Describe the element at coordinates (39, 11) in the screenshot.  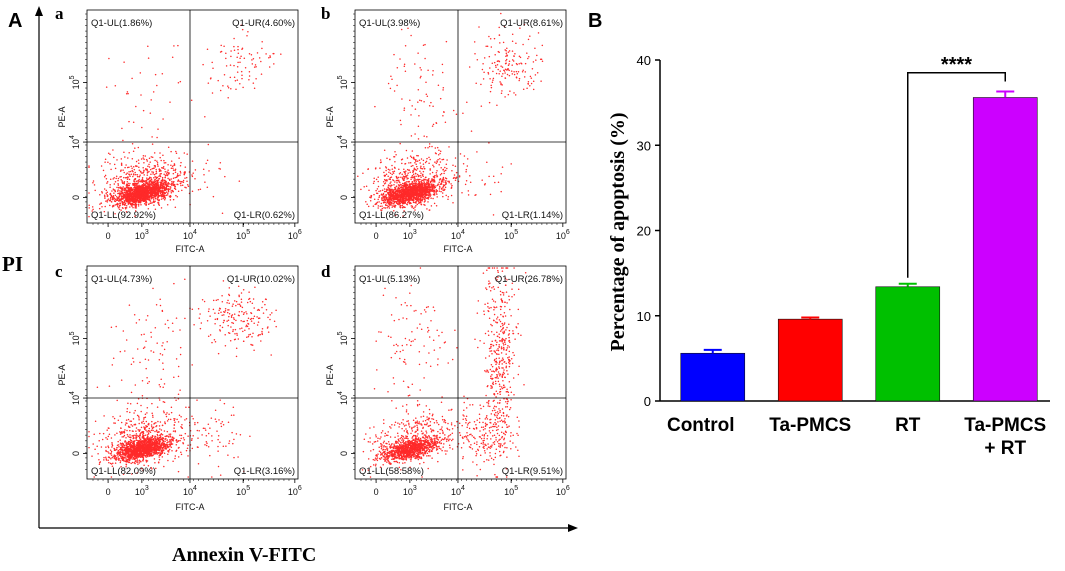
I see `outer-y-axis-arrow` at that location.